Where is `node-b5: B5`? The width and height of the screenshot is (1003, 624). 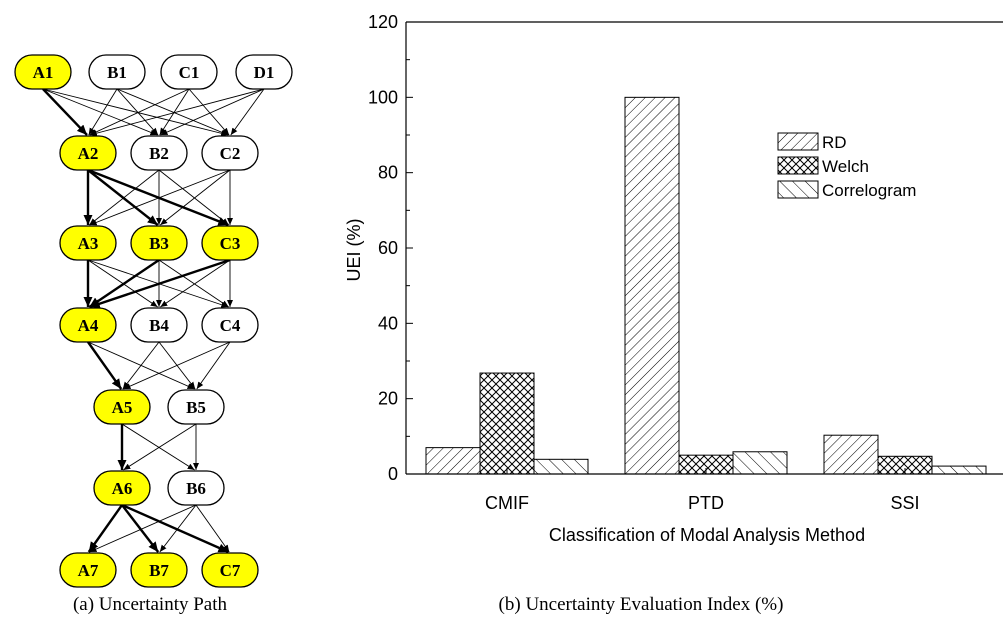
node-b5: B5 is located at coordinates (196, 407).